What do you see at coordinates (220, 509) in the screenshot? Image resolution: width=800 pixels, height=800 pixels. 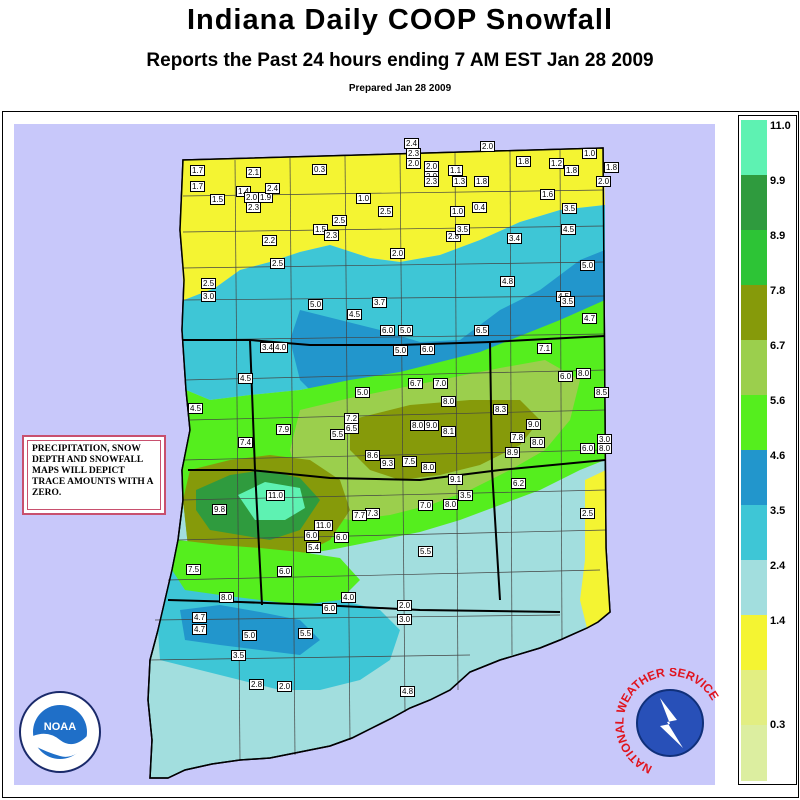 I see `station-value-label: 9.8` at bounding box center [220, 509].